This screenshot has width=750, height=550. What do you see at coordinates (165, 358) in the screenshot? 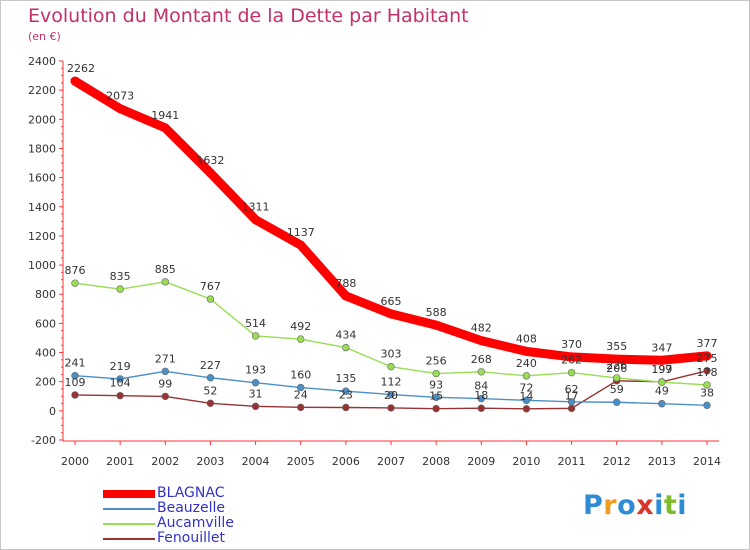
I see `data-label: 271` at bounding box center [165, 358].